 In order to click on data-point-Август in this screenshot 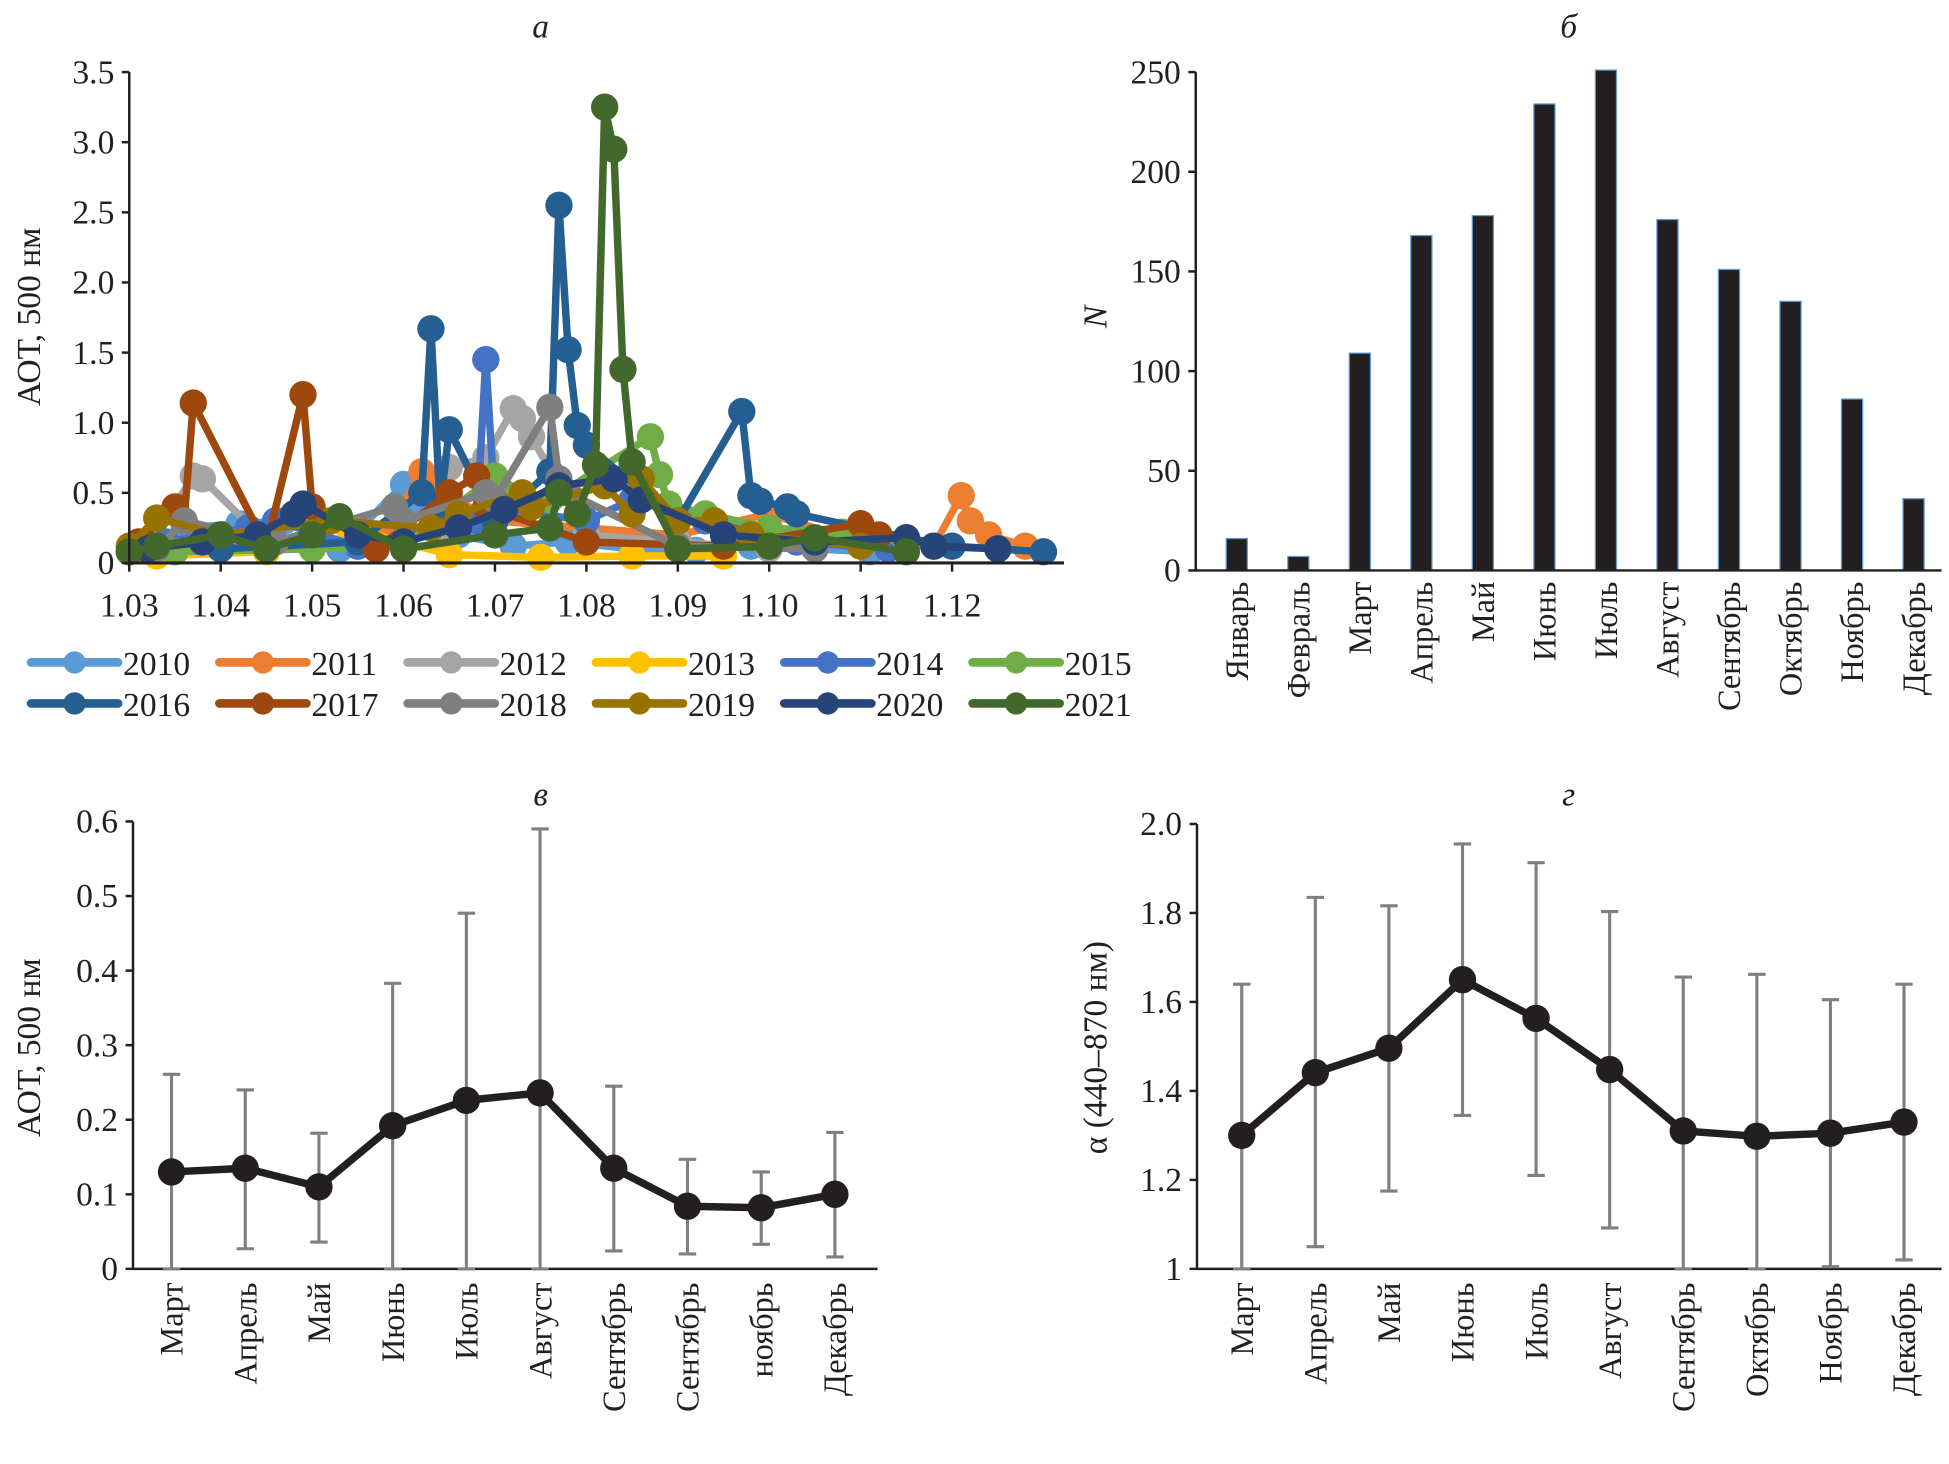, I will do `click(1609, 1069)`.